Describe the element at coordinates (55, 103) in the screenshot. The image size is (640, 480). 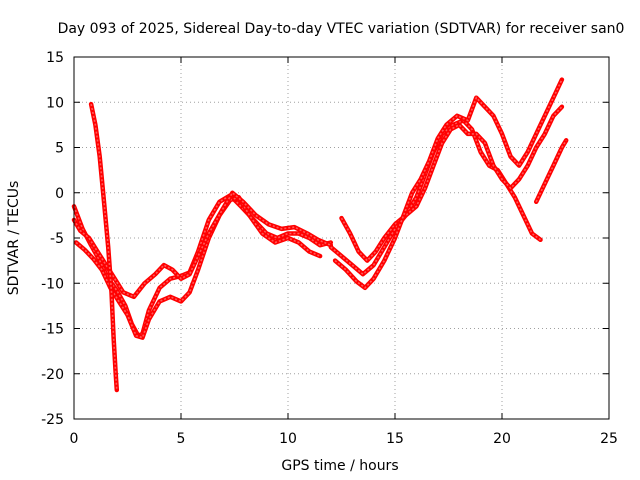
I see `y-tick-label: 10` at that location.